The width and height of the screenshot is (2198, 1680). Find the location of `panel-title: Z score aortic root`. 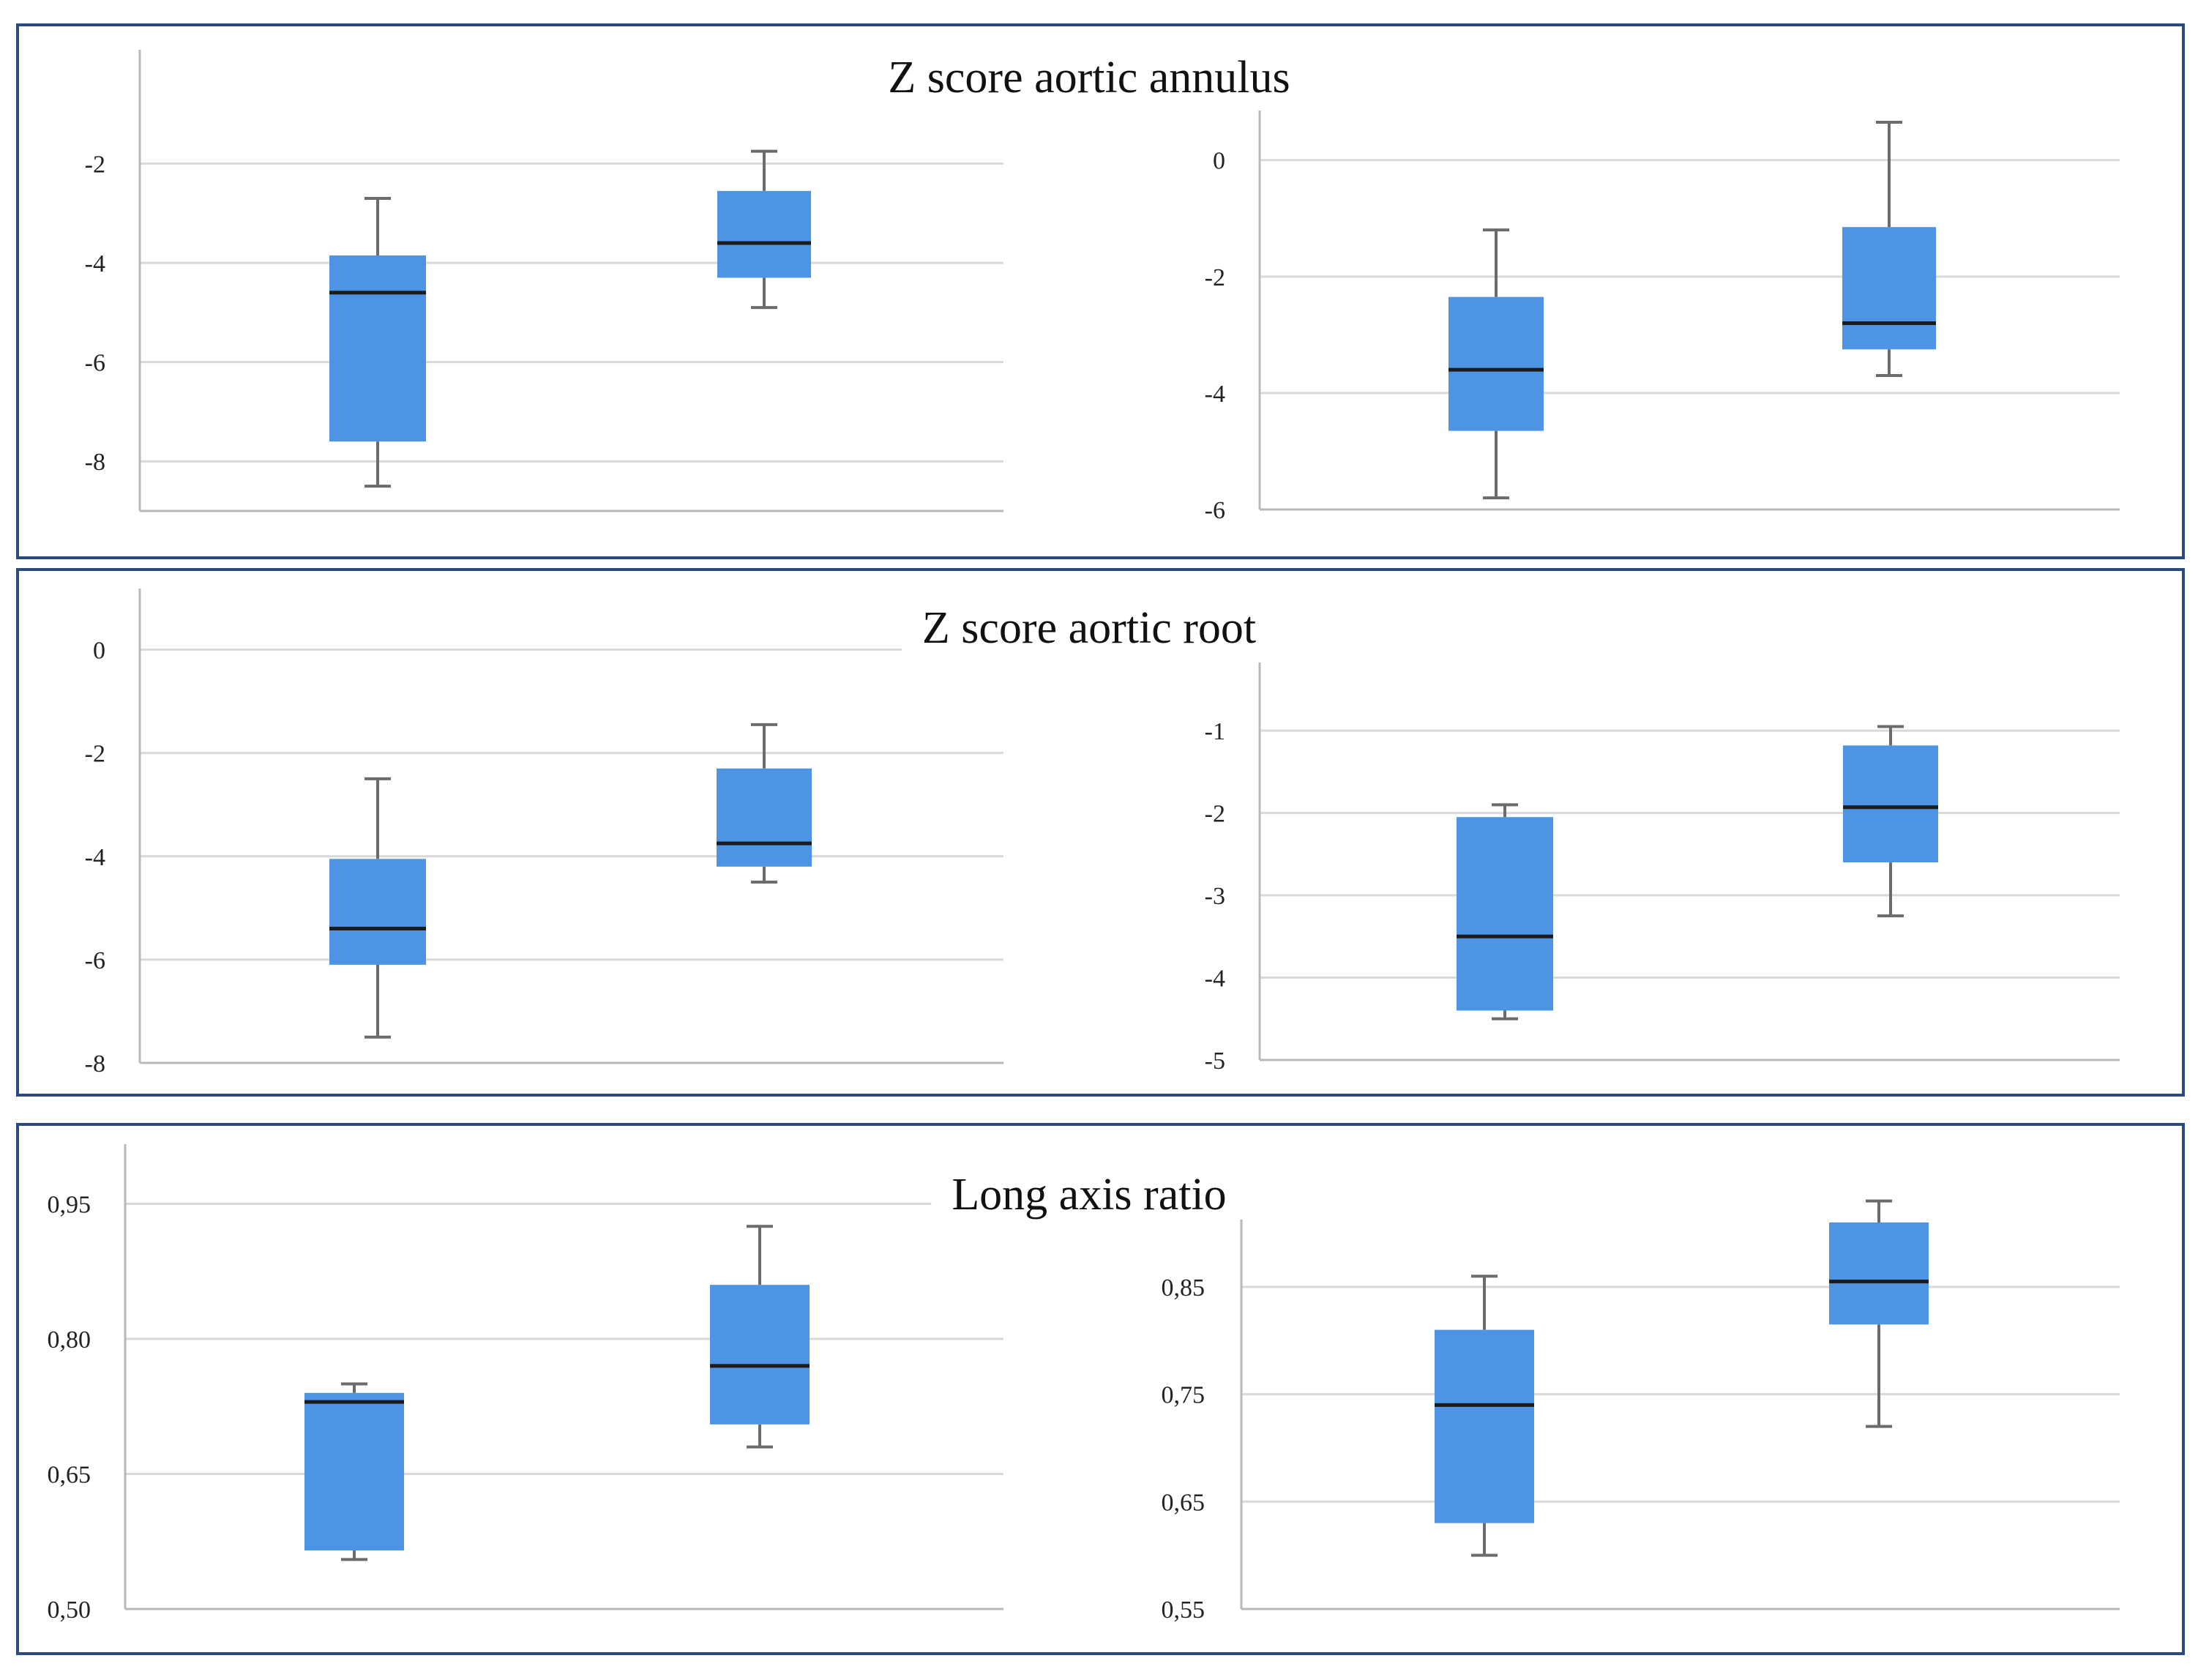

panel-title: Z score aortic root is located at coordinates (1089, 628).